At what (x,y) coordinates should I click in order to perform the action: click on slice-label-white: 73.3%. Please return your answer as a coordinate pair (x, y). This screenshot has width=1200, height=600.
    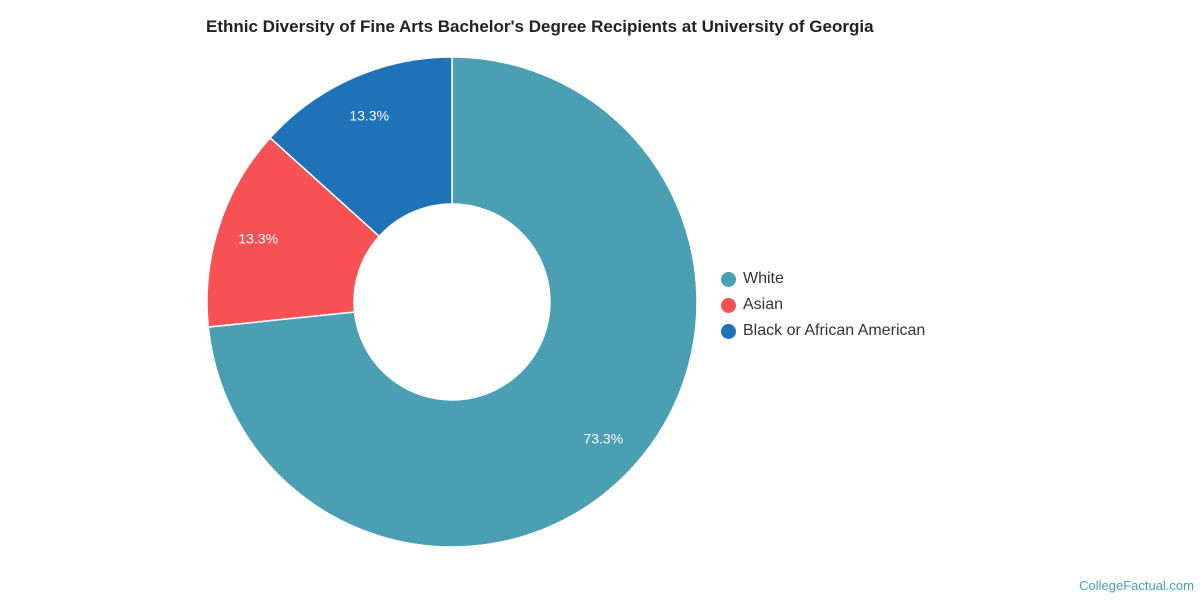
    Looking at the image, I should click on (603, 439).